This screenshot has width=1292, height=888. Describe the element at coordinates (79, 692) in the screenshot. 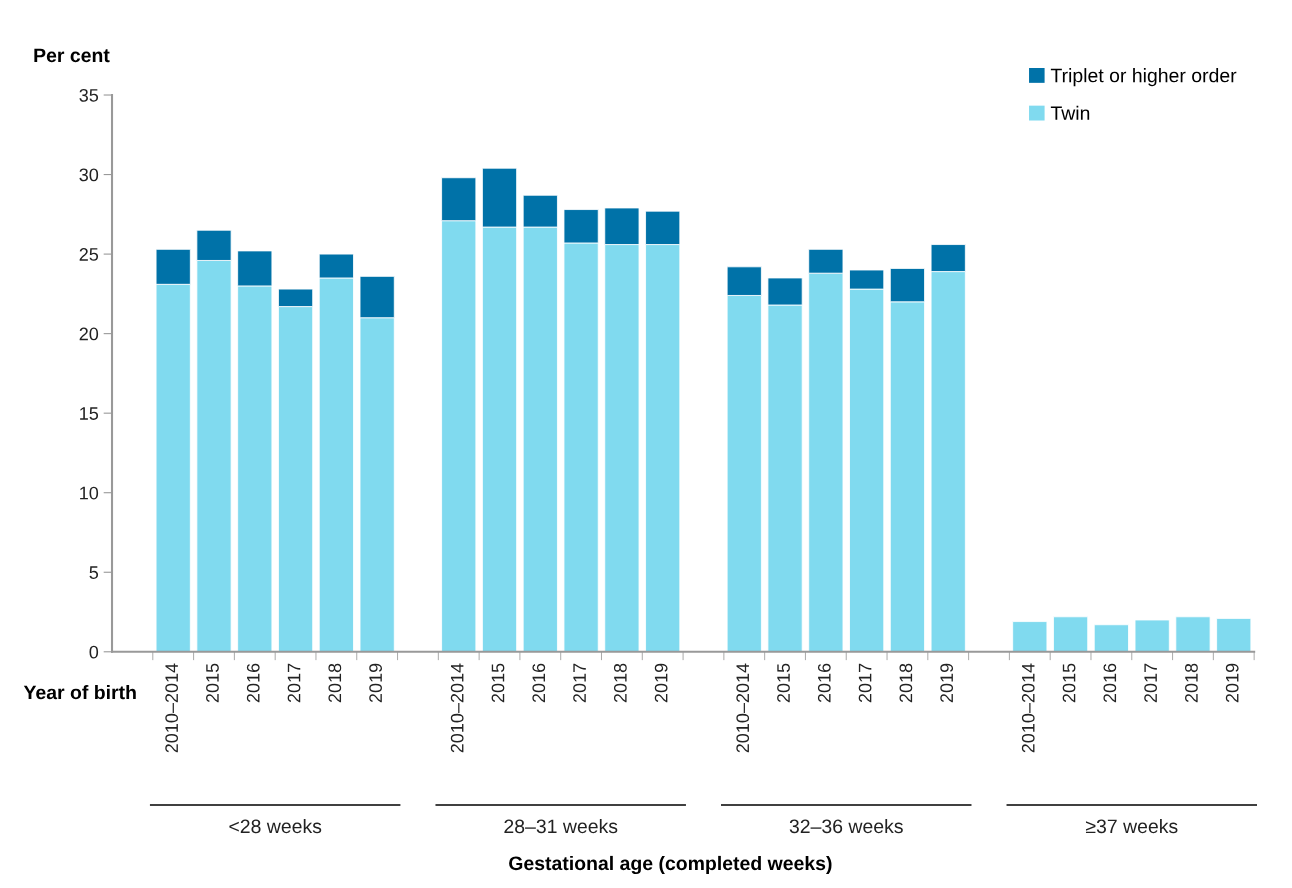

I see `text: Year of birth` at that location.